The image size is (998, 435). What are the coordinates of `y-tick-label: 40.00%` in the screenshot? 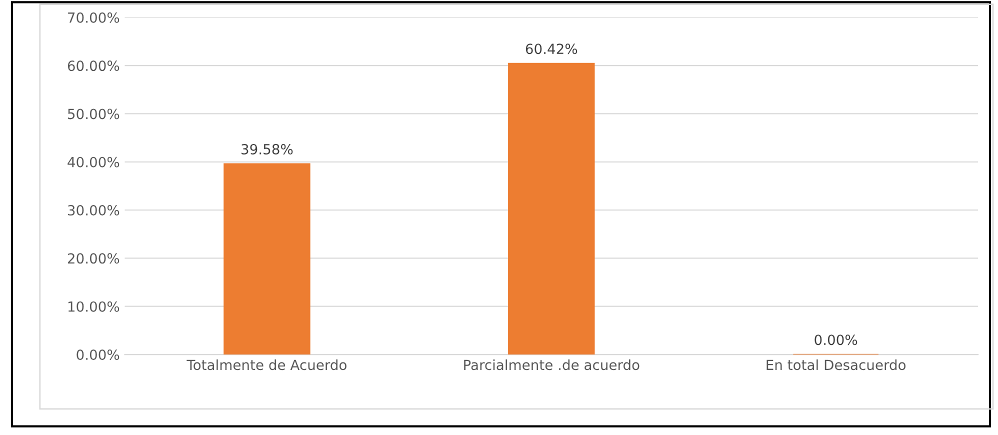 It's located at (94, 162).